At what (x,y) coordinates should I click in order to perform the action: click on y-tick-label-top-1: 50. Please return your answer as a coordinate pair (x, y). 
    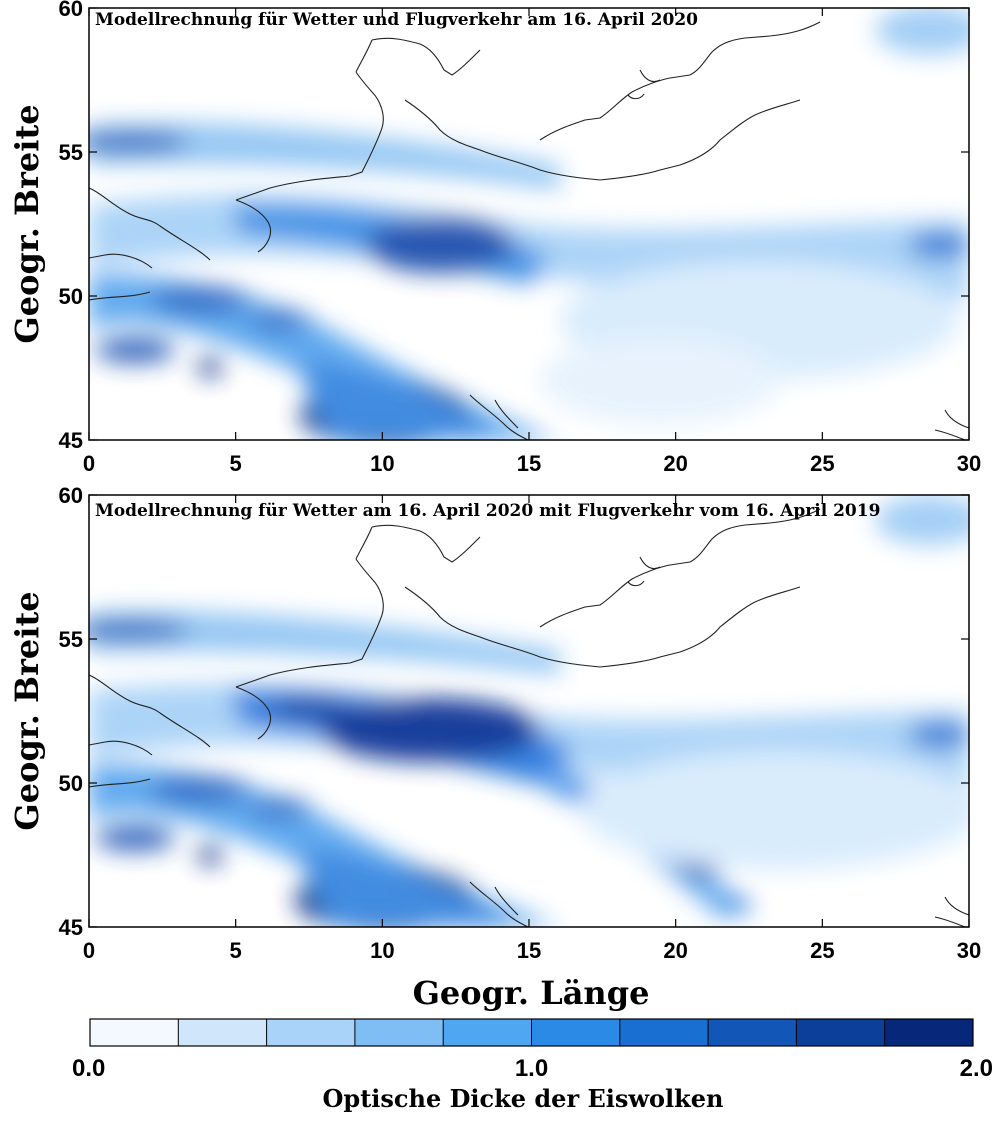
    Looking at the image, I should click on (71, 296).